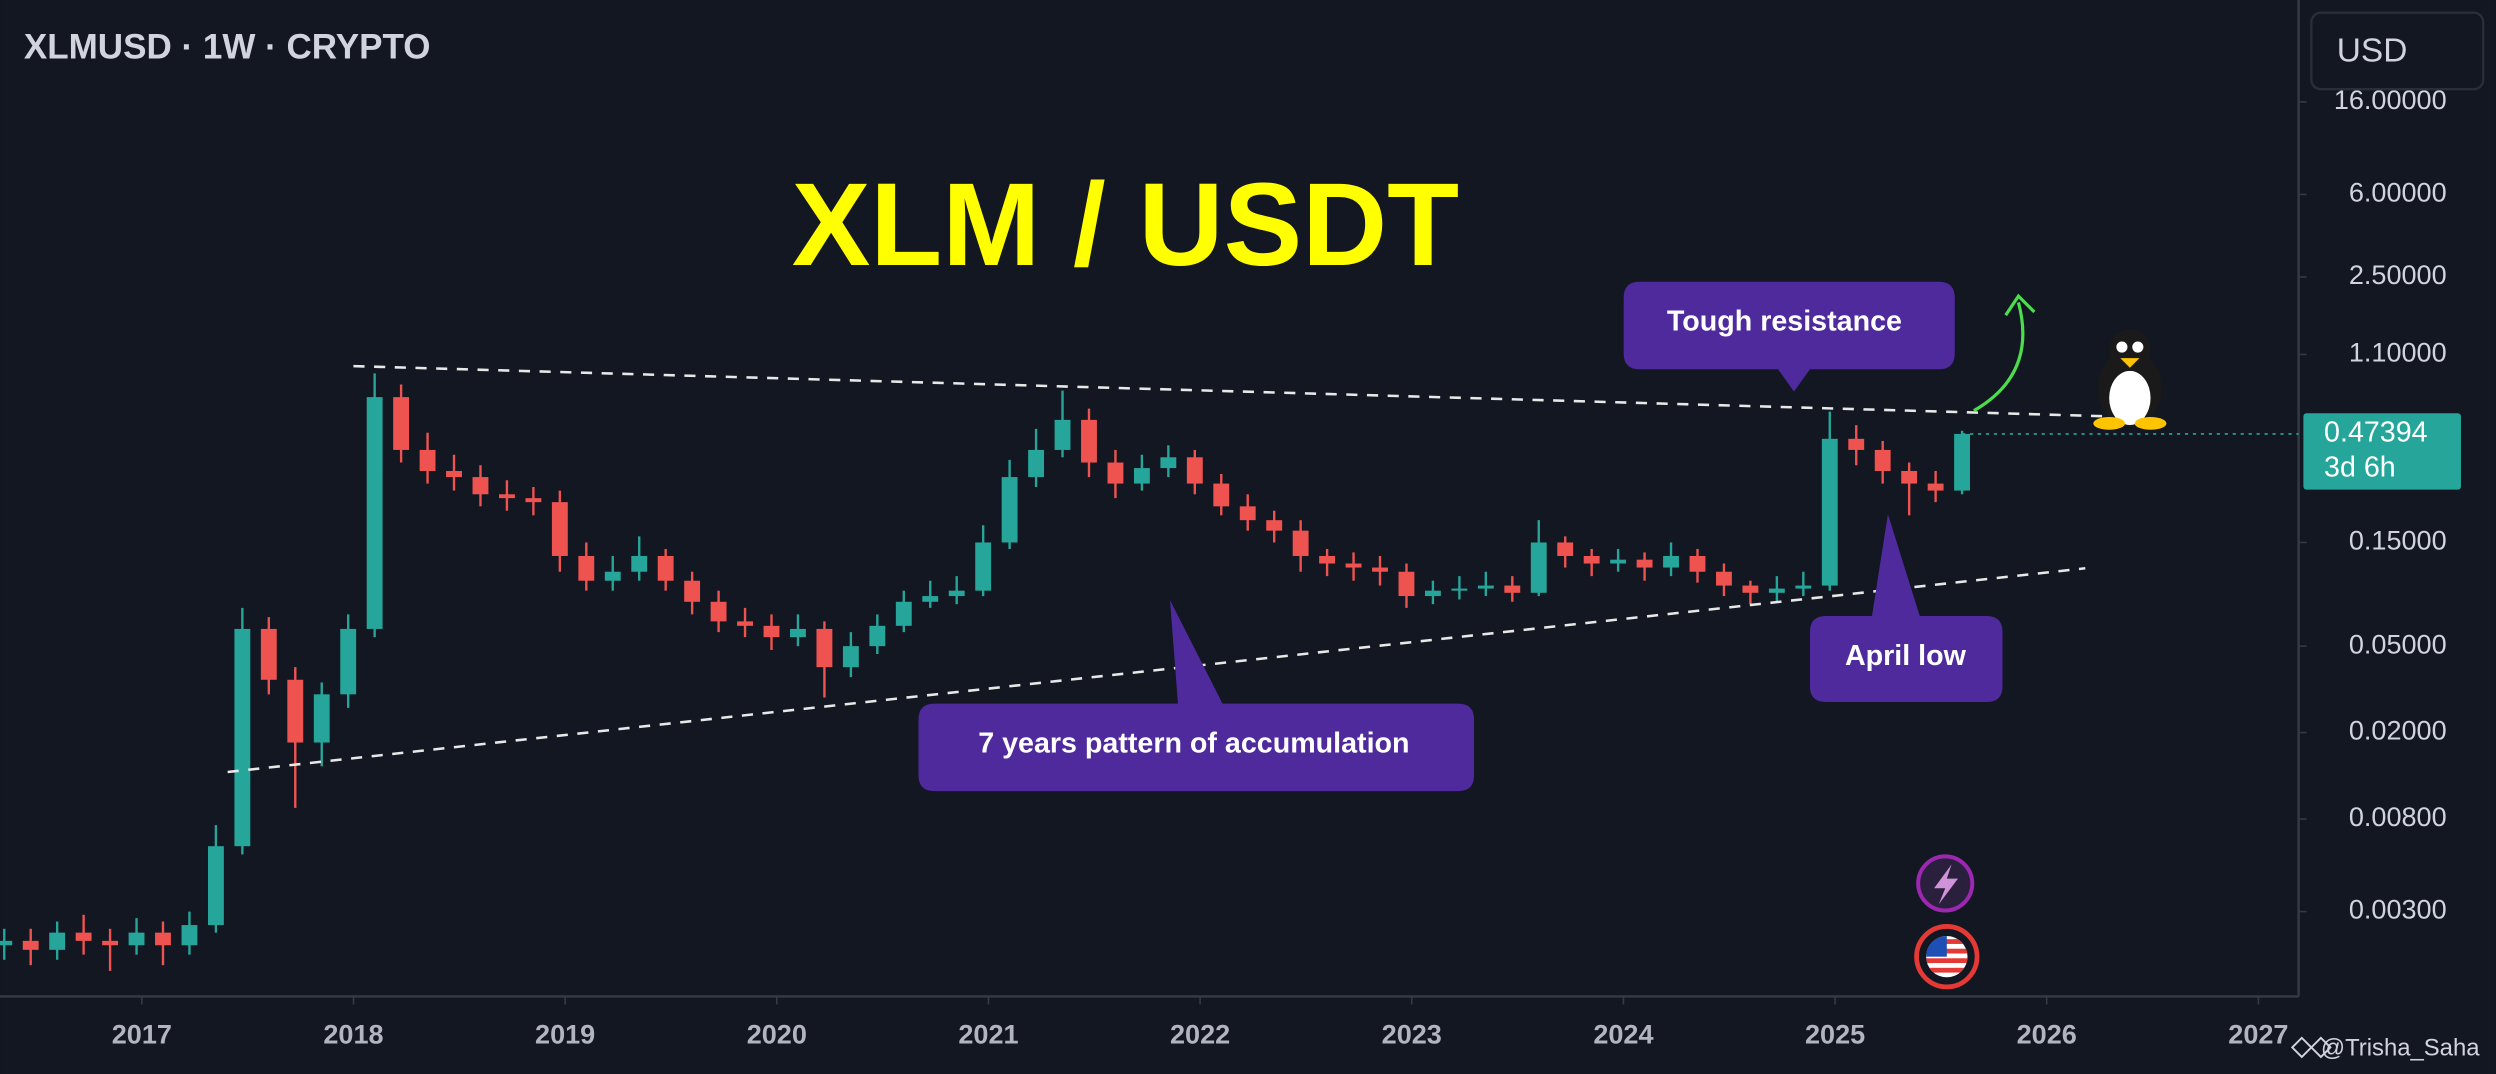  I want to click on callout-april-low: April low, so click(1906, 608).